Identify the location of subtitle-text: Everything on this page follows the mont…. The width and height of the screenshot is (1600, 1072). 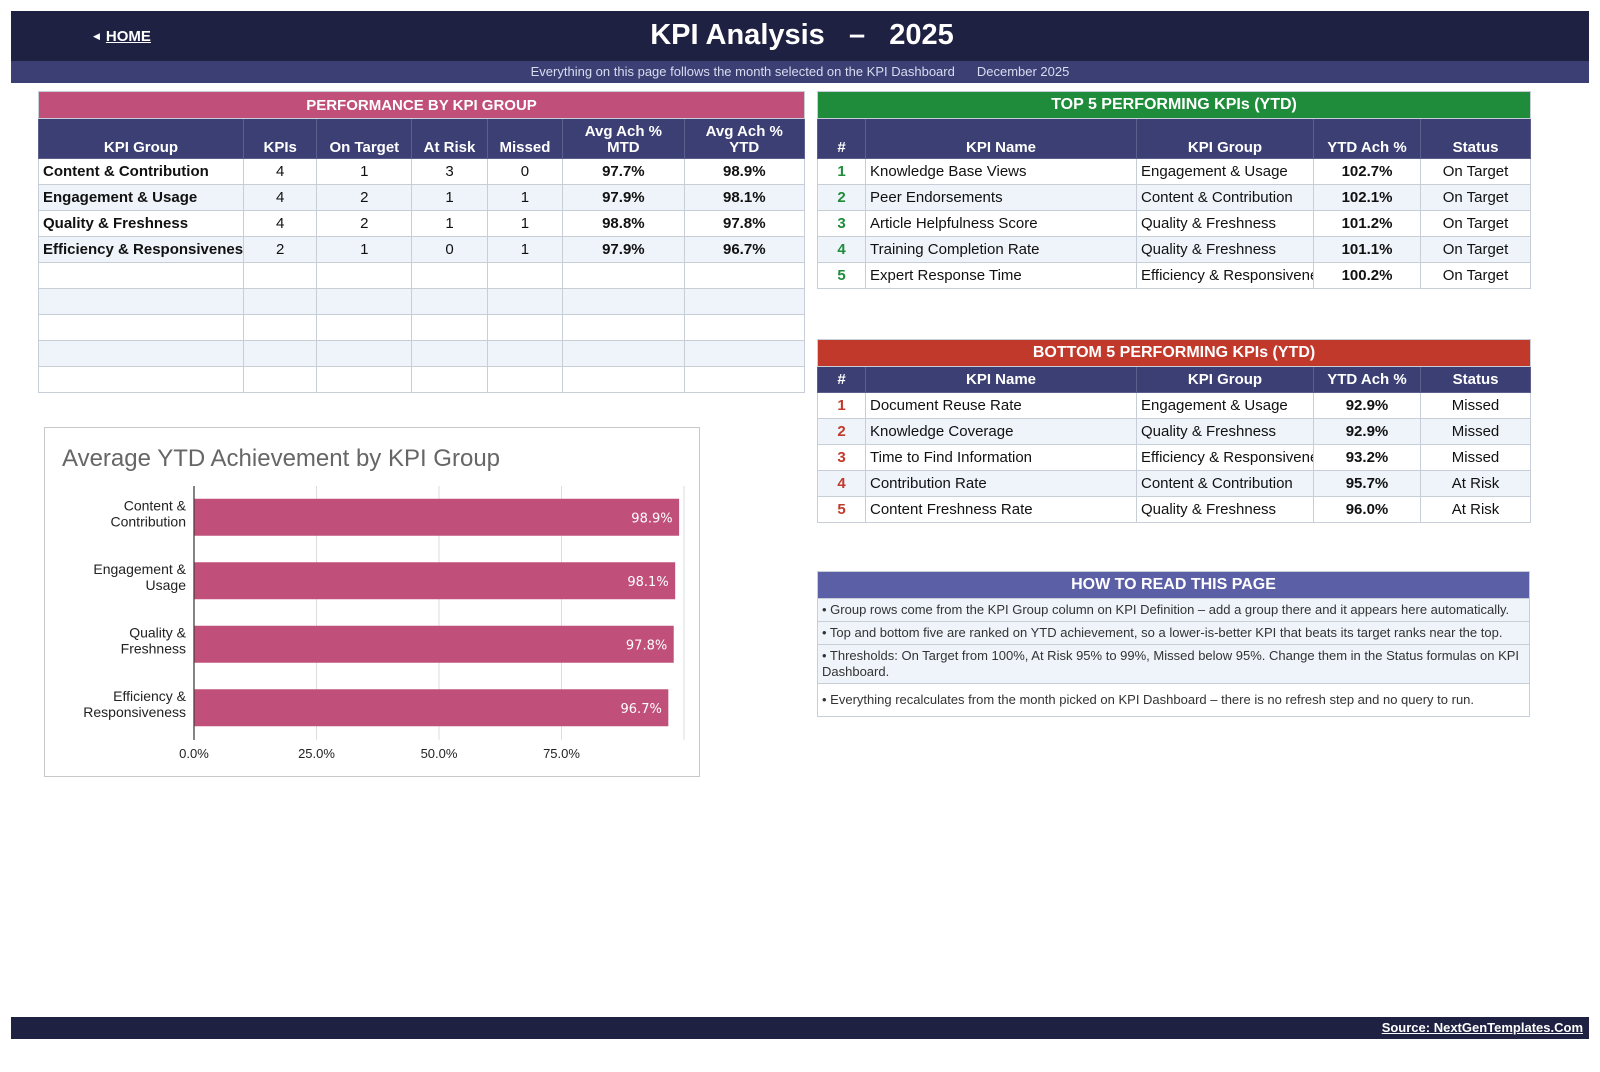
(742, 71).